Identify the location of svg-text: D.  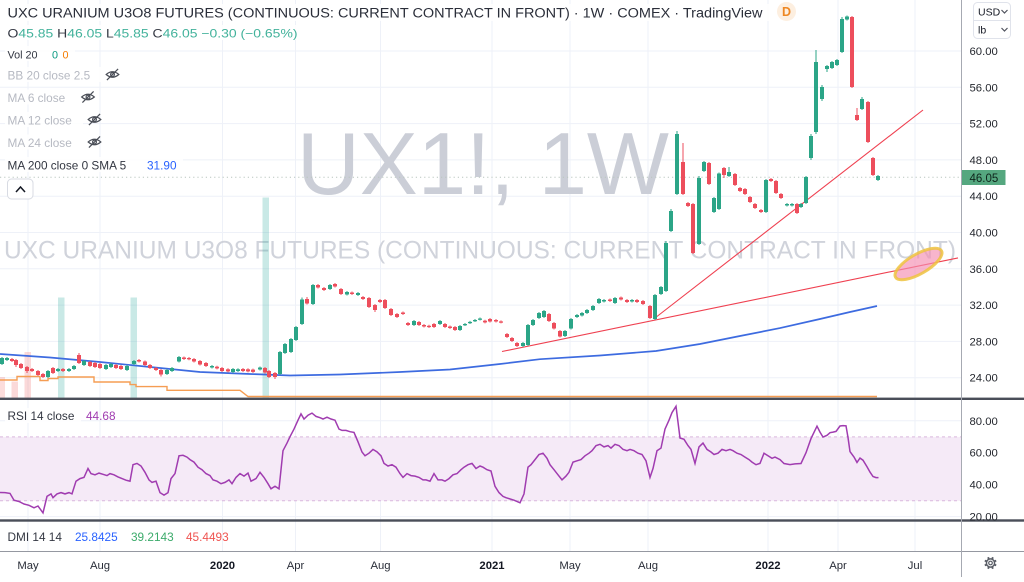
(786, 12).